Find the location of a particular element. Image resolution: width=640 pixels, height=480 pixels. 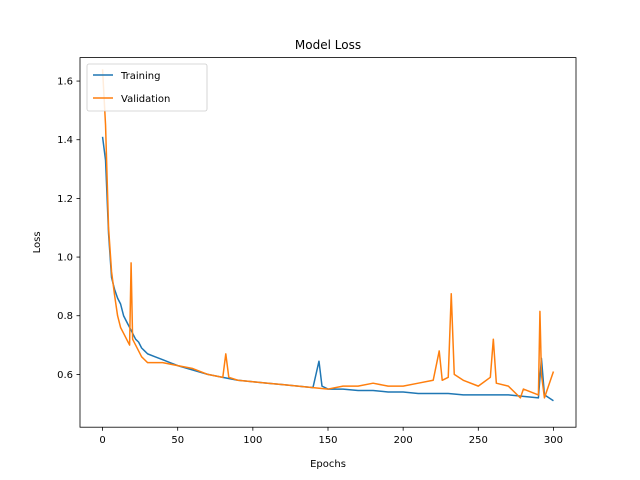

y-tick-label: 0.8 is located at coordinates (65, 316).